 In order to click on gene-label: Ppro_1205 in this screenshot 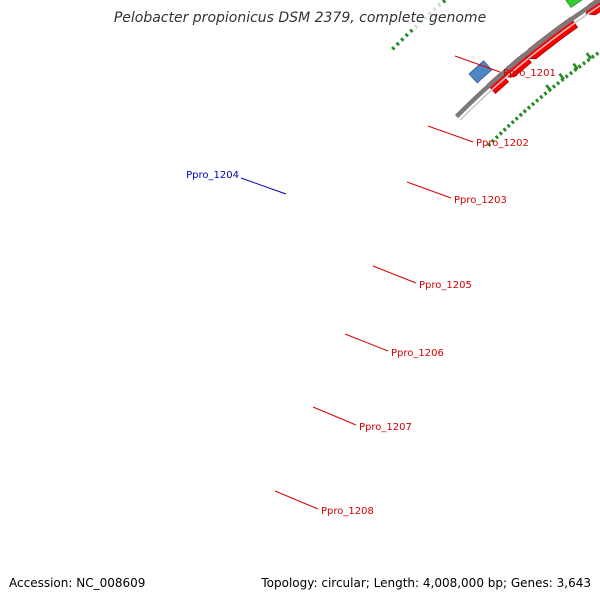, I will do `click(445, 285)`.